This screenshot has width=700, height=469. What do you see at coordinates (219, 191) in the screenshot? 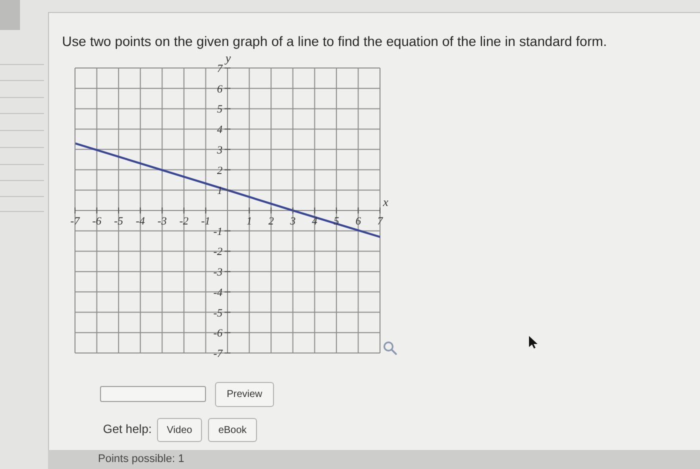
I see `y-tick-label: 1` at bounding box center [219, 191].